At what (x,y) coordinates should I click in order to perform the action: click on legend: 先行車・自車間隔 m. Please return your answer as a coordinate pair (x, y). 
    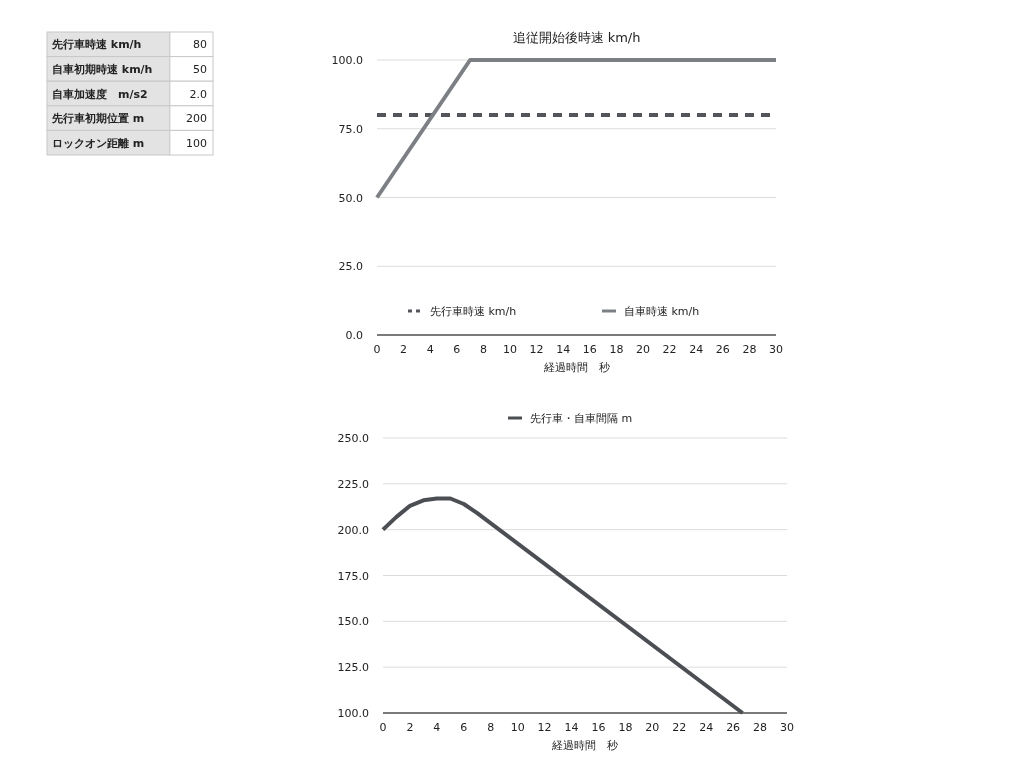
    Looking at the image, I should click on (570, 418).